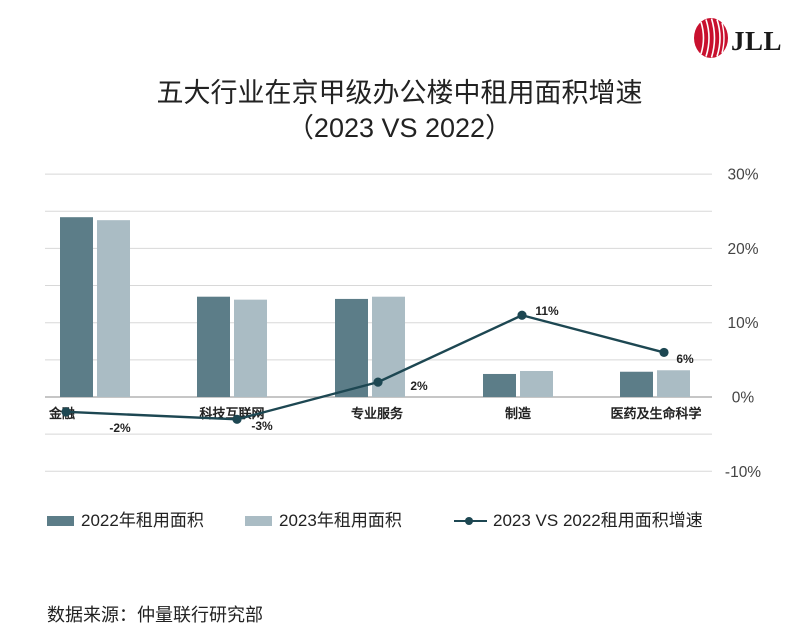 Image resolution: width=799 pixels, height=642 pixels. What do you see at coordinates (518, 413) in the screenshot?
I see `category-label: 制造` at bounding box center [518, 413].